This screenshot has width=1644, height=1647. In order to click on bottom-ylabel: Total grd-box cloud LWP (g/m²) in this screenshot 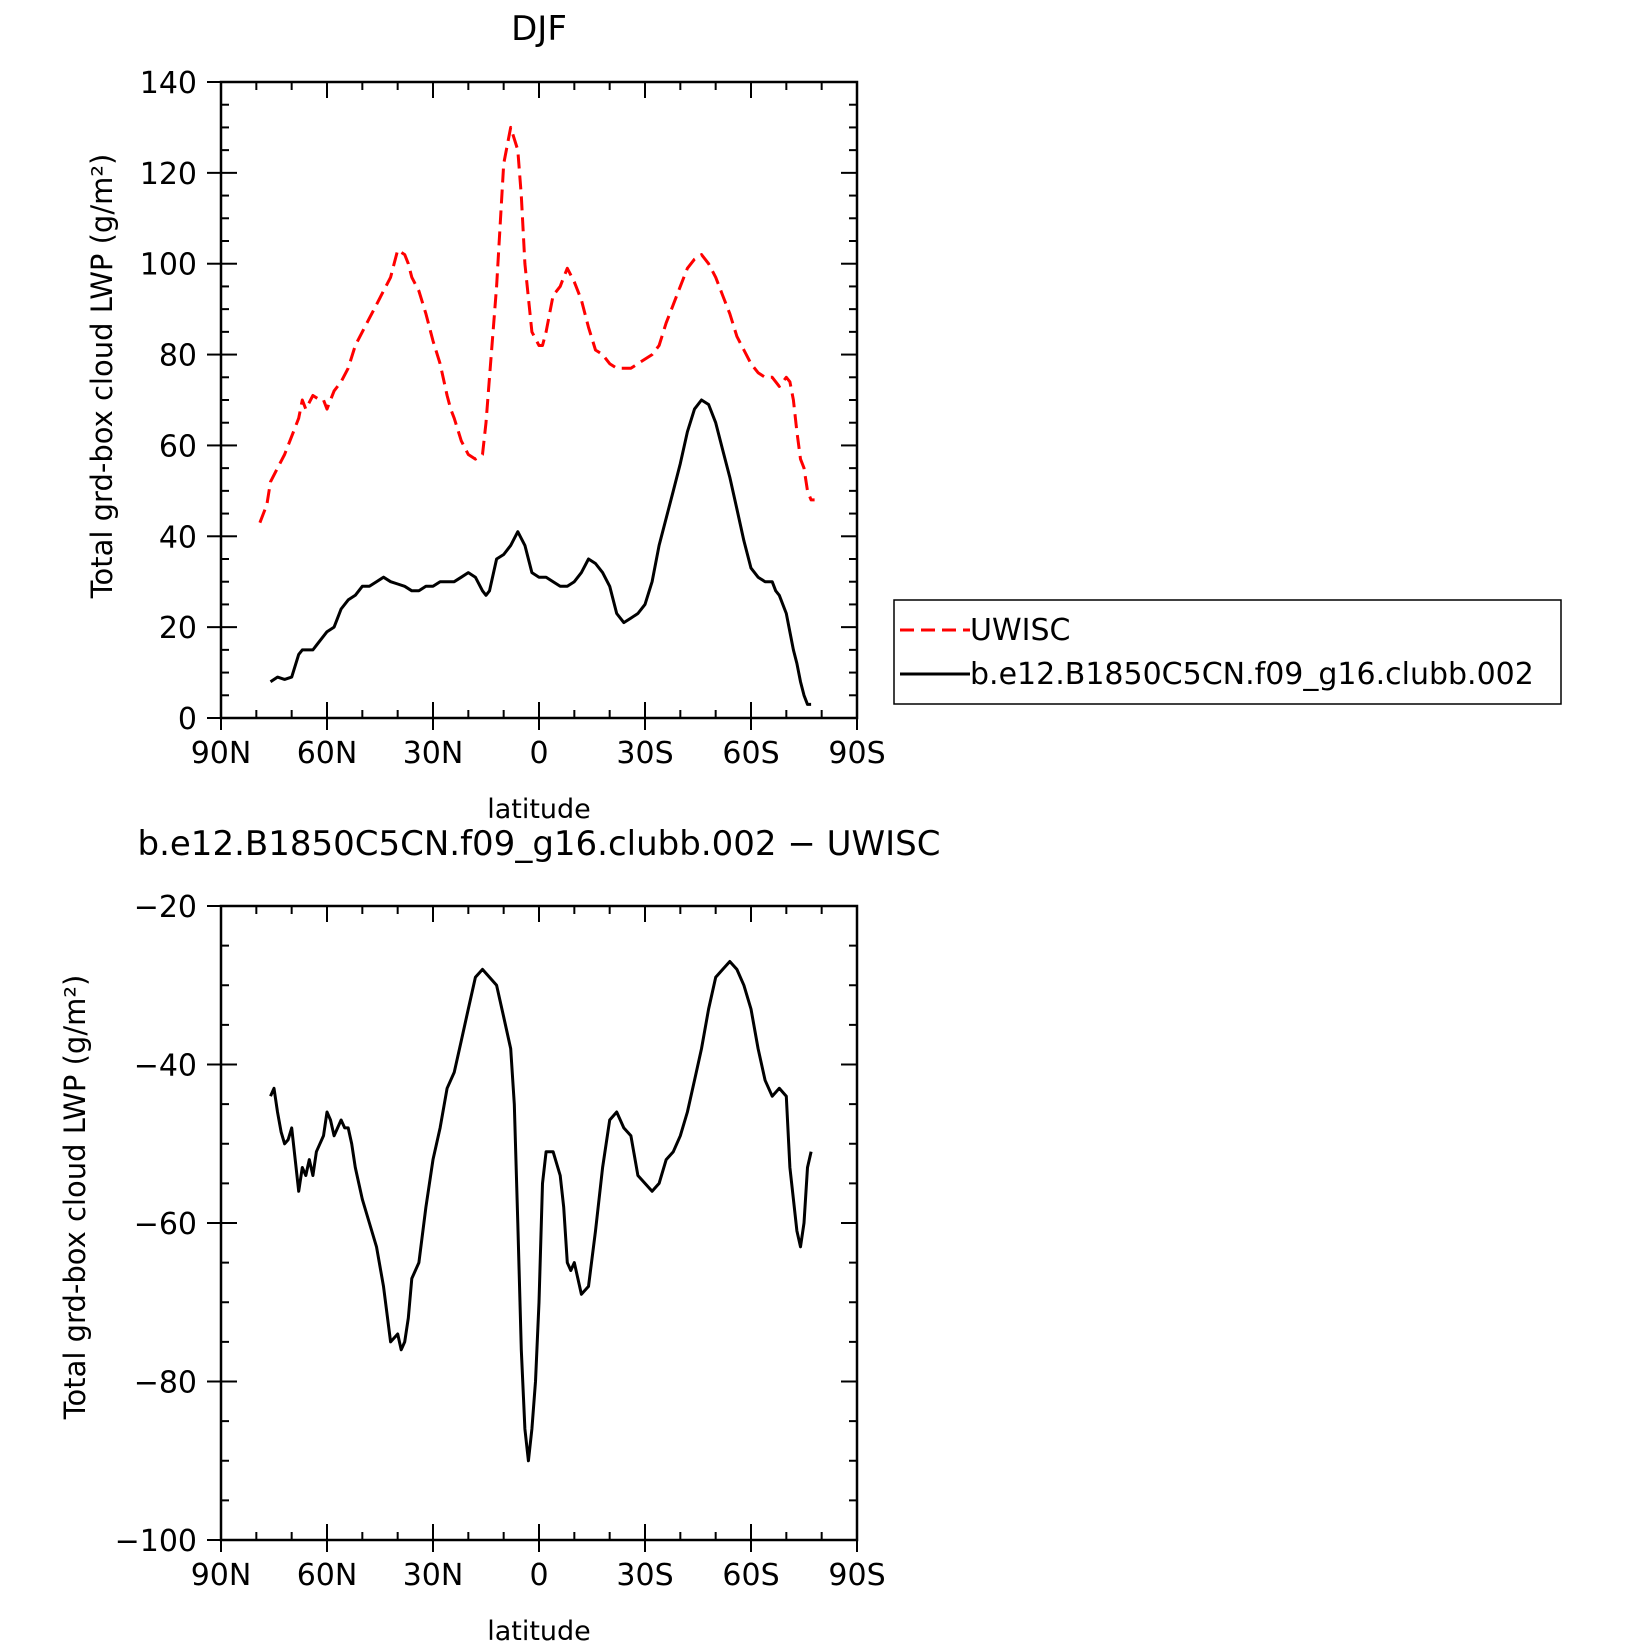, I will do `click(75, 1198)`.